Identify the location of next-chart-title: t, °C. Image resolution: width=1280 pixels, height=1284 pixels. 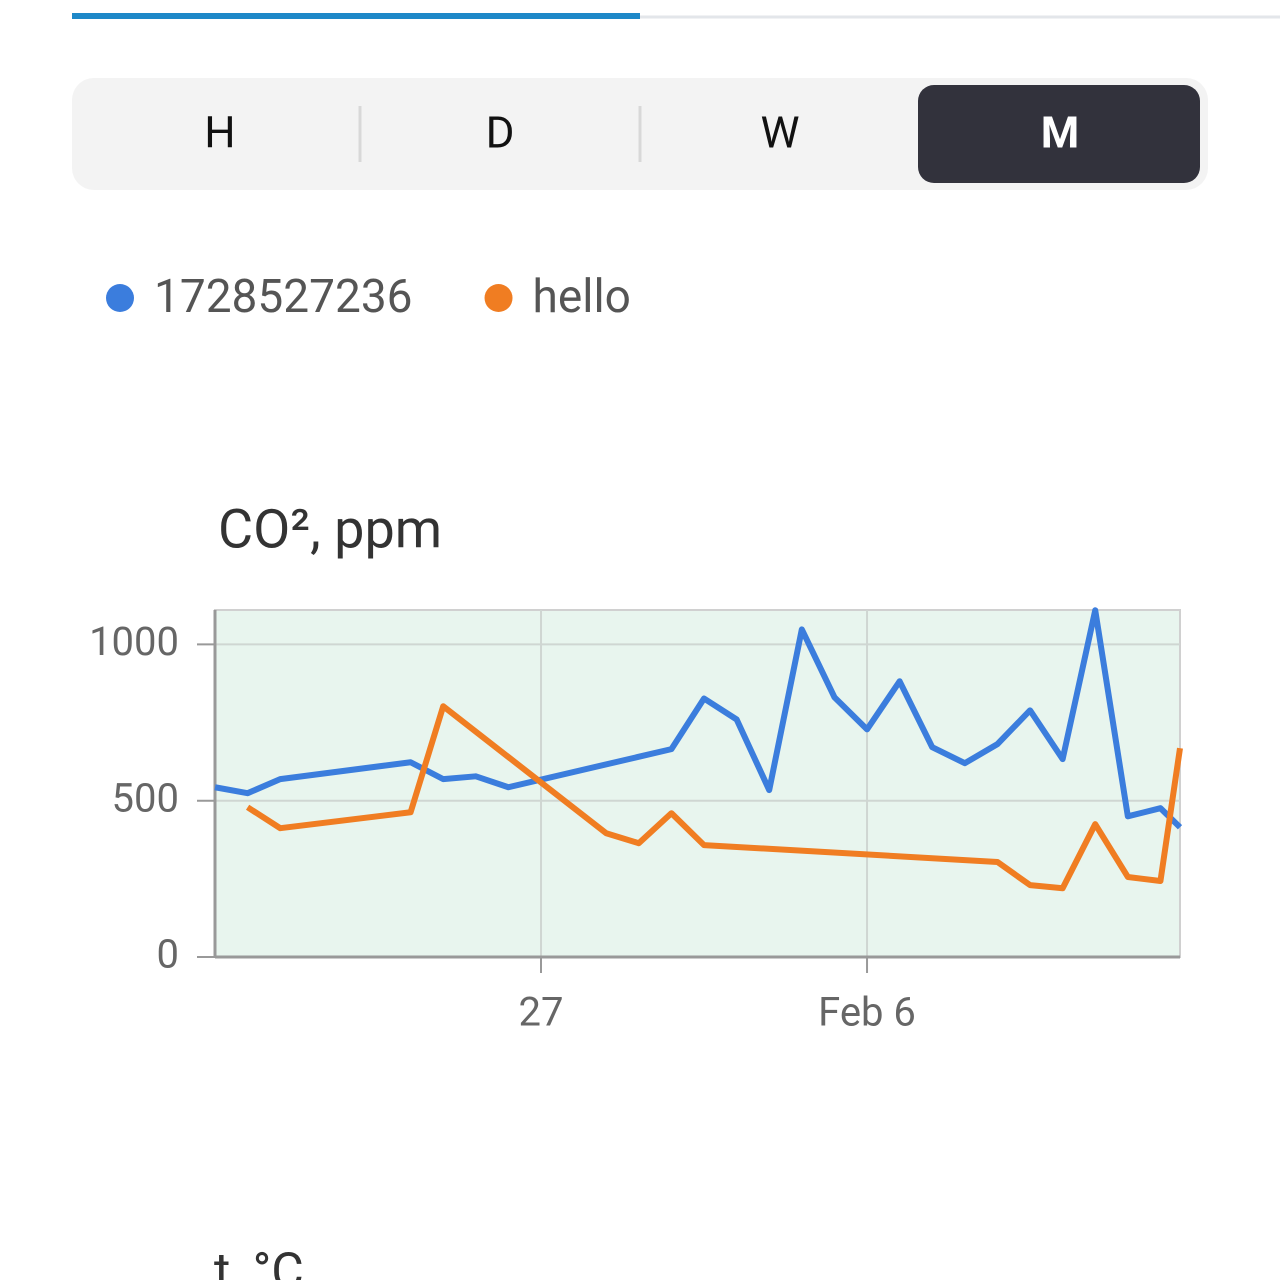
(259, 1261).